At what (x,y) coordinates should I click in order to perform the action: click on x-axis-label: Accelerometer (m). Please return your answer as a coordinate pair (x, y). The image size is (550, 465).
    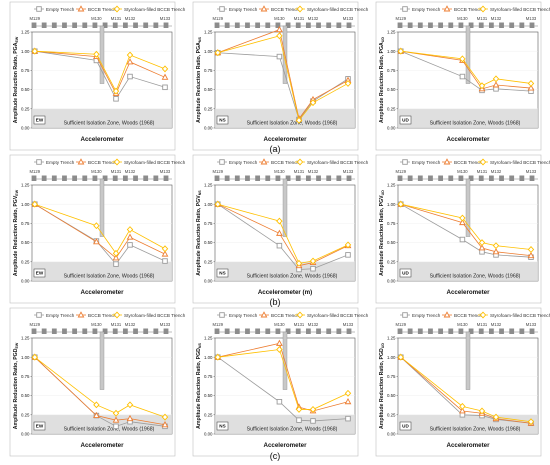
    Looking at the image, I should click on (285, 292).